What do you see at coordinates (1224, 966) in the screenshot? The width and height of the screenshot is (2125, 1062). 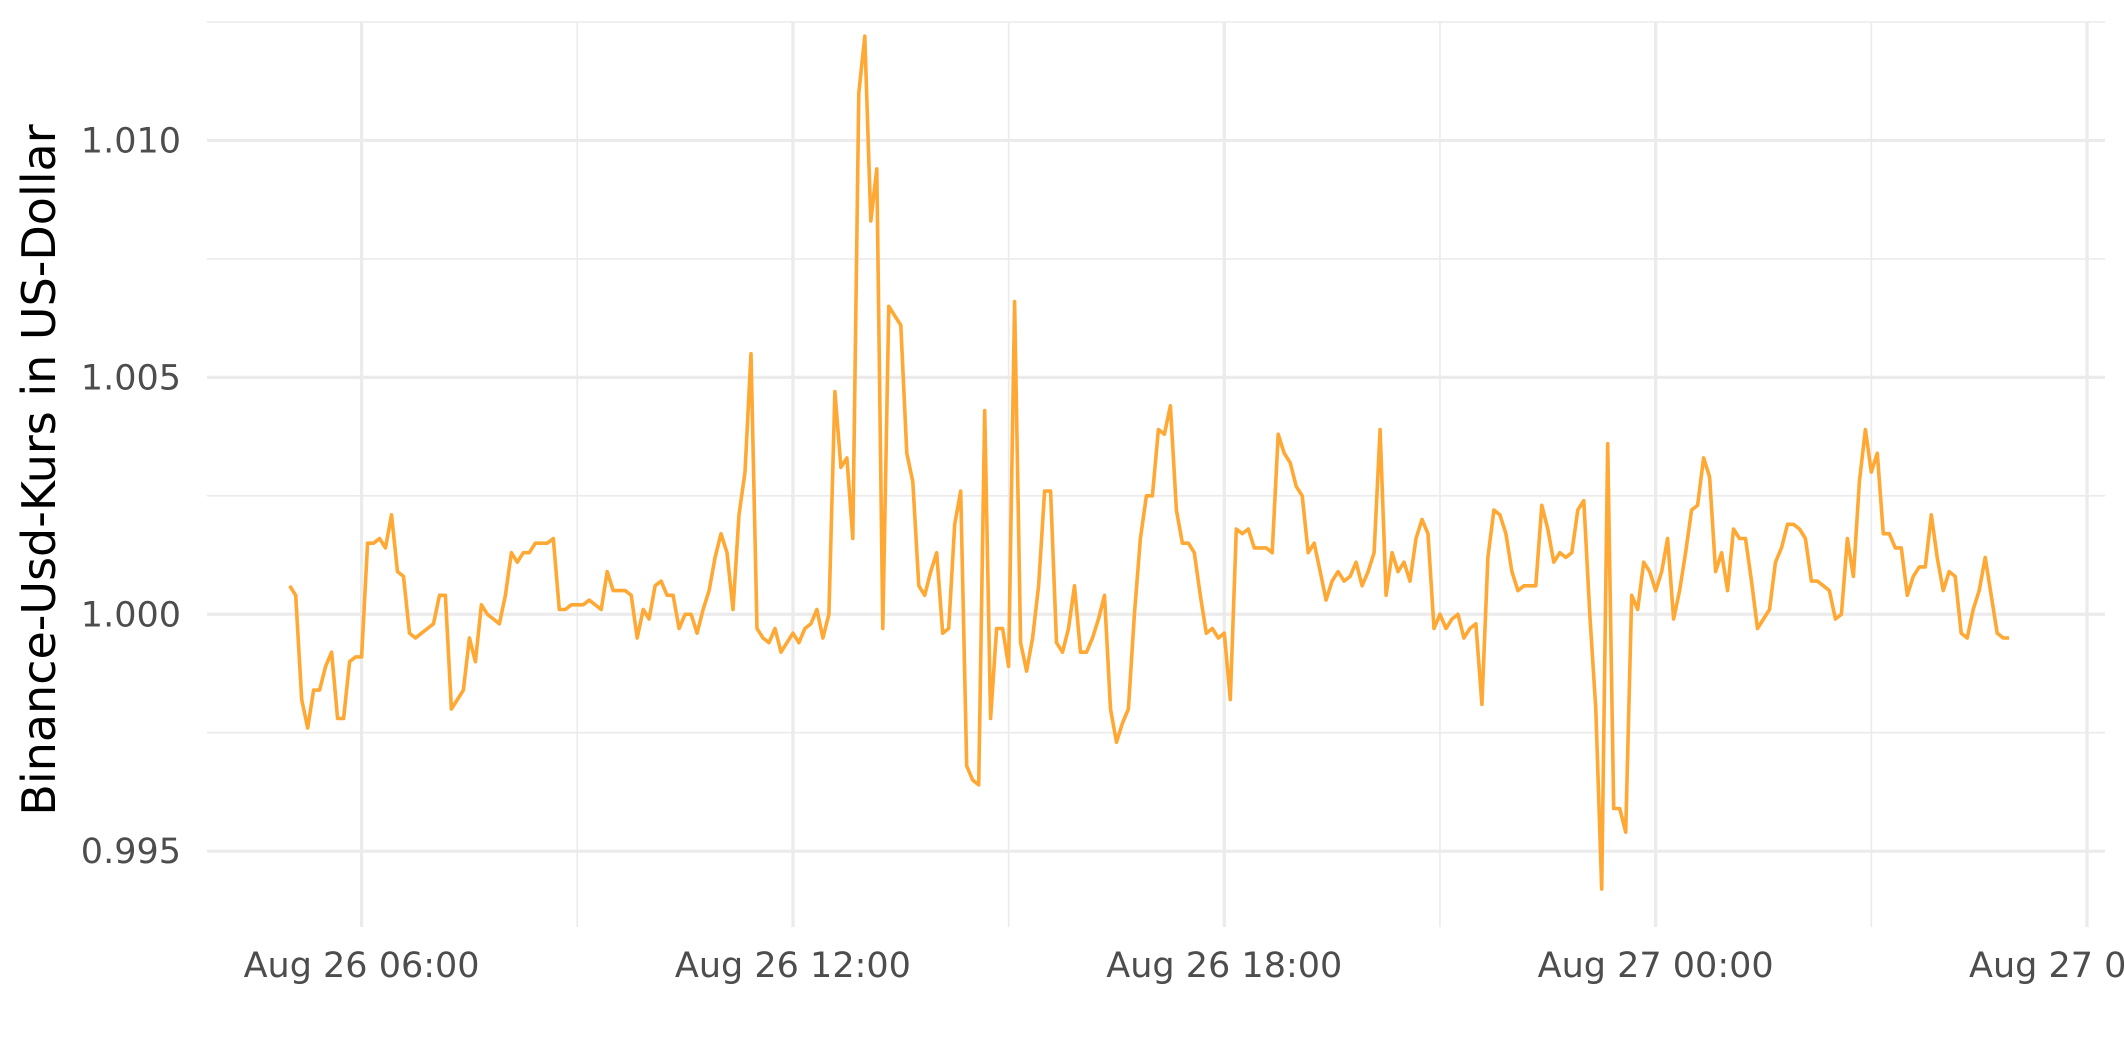 I see `x-tick-label: Aug 26 18:00` at bounding box center [1224, 966].